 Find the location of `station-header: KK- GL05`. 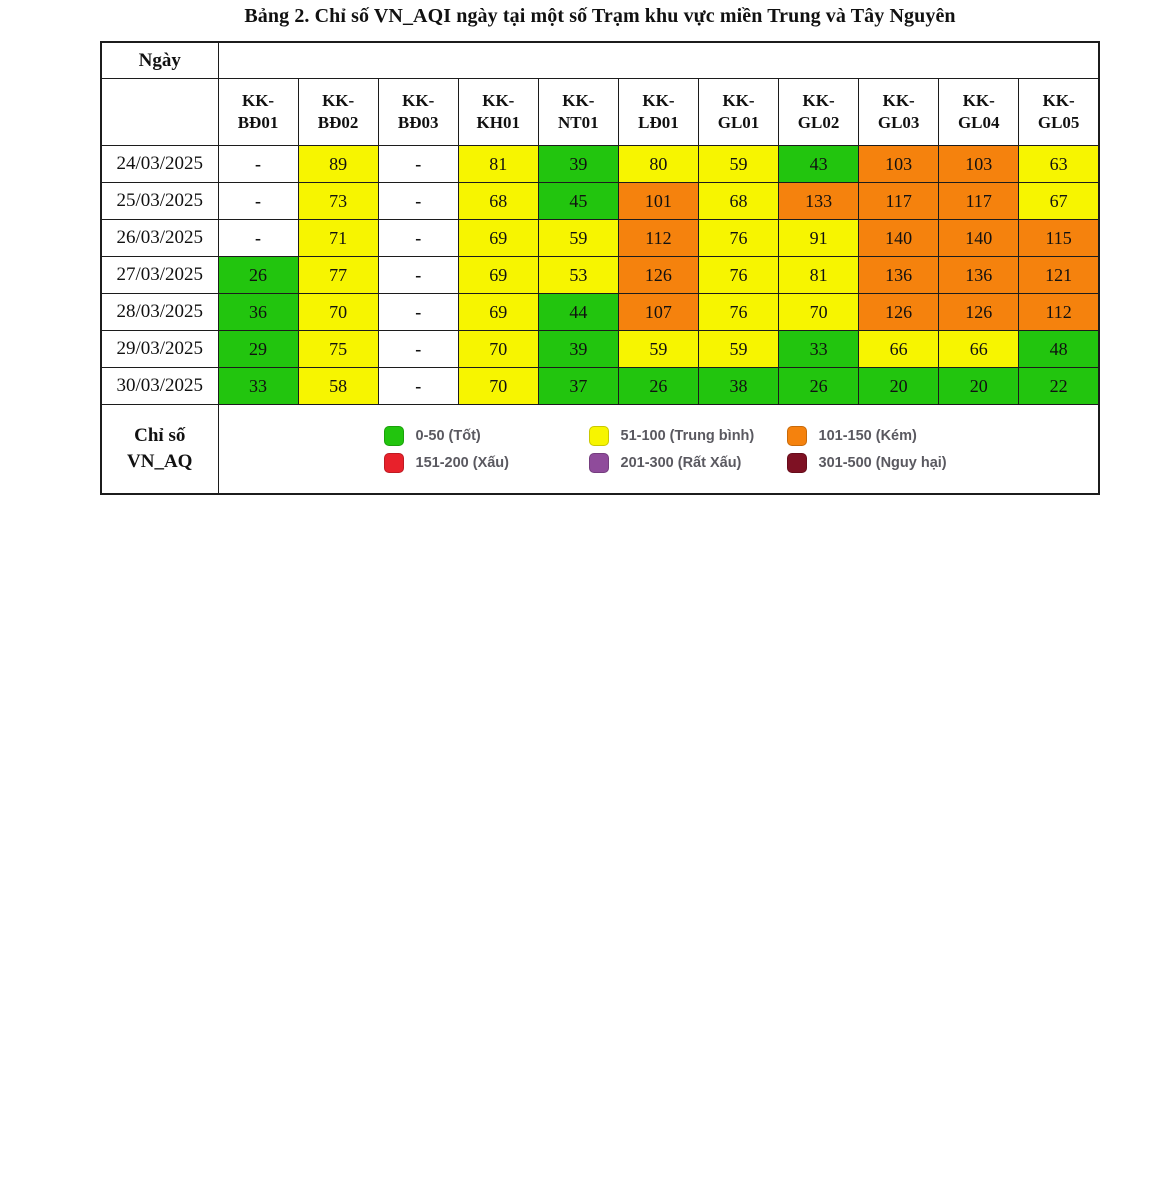

station-header: KK- GL05 is located at coordinates (1059, 112).